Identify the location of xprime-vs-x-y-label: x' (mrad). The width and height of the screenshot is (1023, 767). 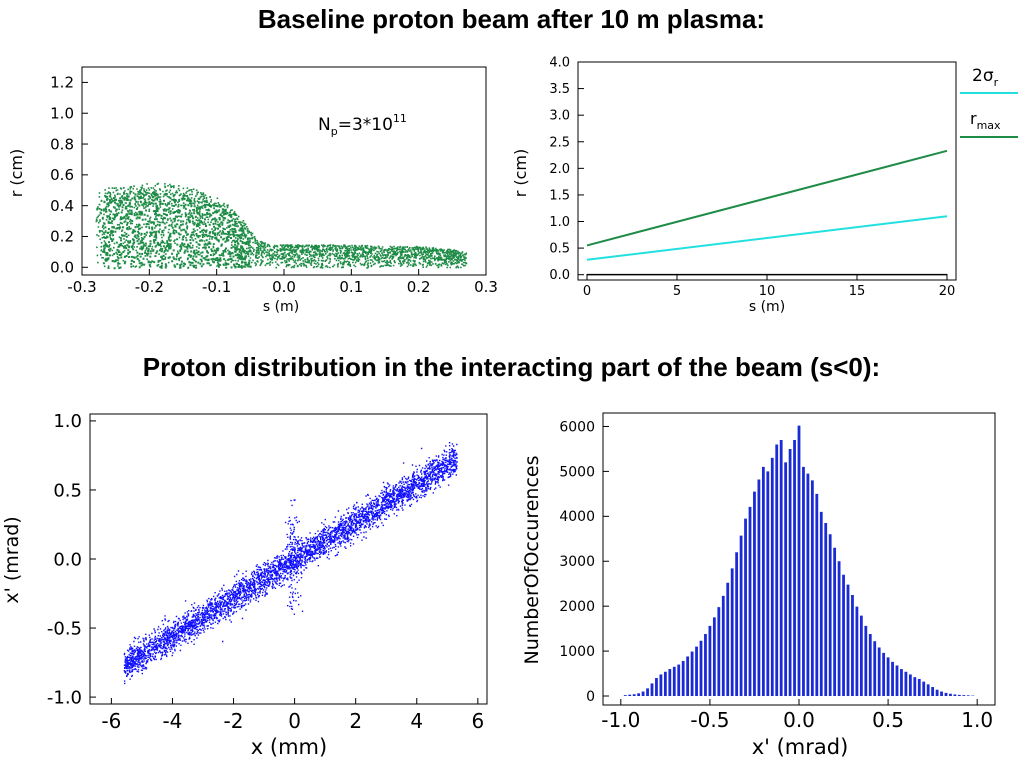
(12, 559).